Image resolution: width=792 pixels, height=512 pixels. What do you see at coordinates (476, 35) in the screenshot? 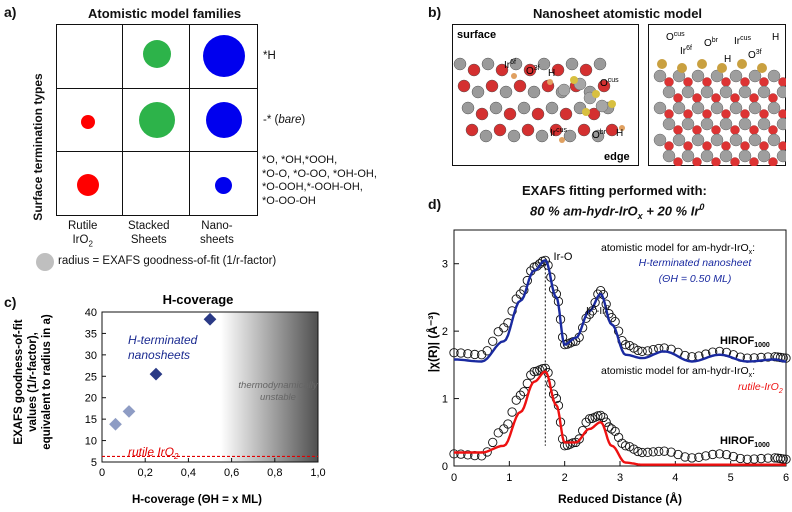
I see `surface-label: surface` at bounding box center [476, 35].